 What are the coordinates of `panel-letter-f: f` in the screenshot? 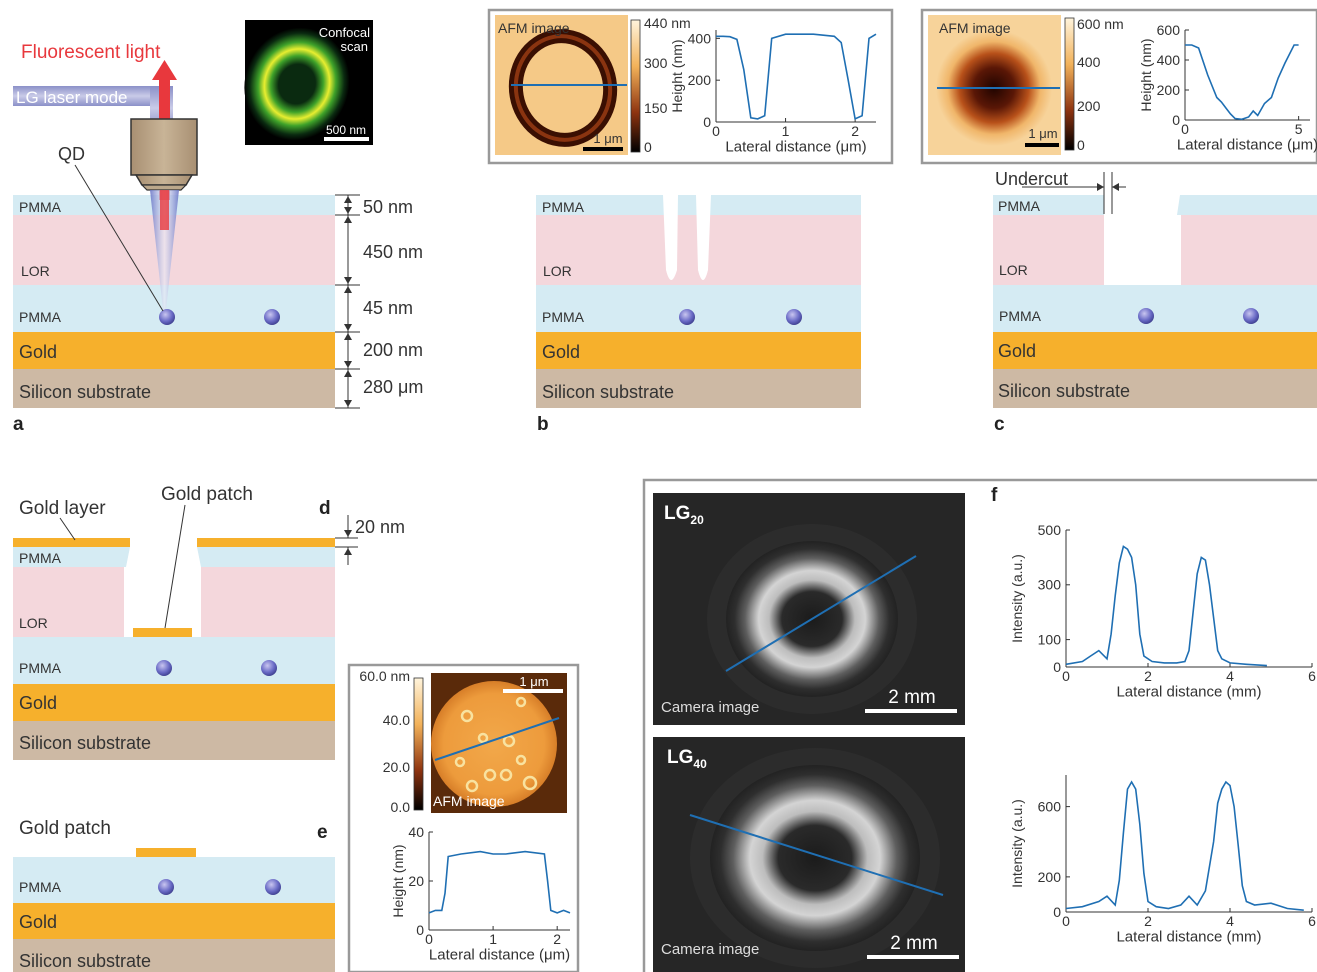 It's located at (994, 495).